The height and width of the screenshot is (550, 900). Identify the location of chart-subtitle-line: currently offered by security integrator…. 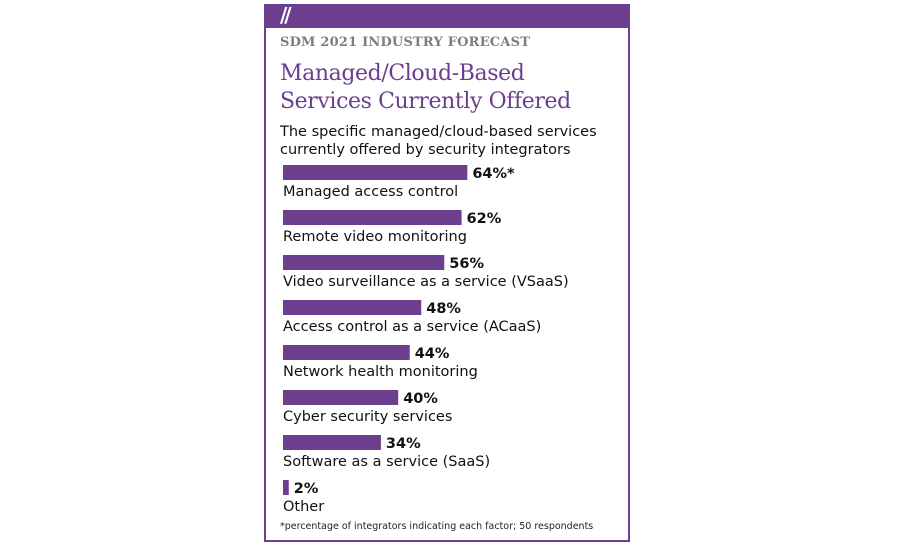
(425, 150).